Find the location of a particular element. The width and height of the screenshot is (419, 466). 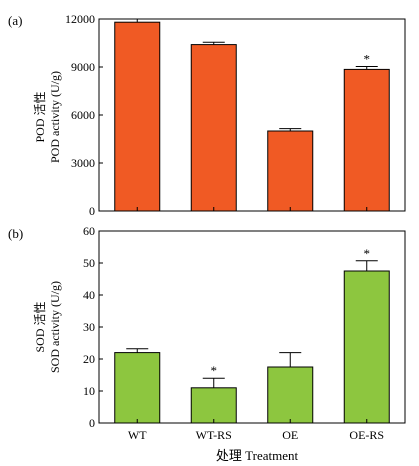

panel-b-ytick-label: 50 is located at coordinates (89, 263).